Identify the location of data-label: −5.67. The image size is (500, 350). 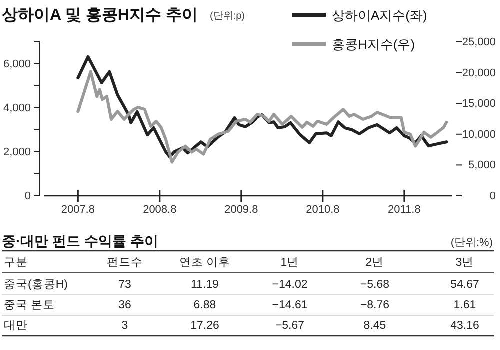
(290, 326).